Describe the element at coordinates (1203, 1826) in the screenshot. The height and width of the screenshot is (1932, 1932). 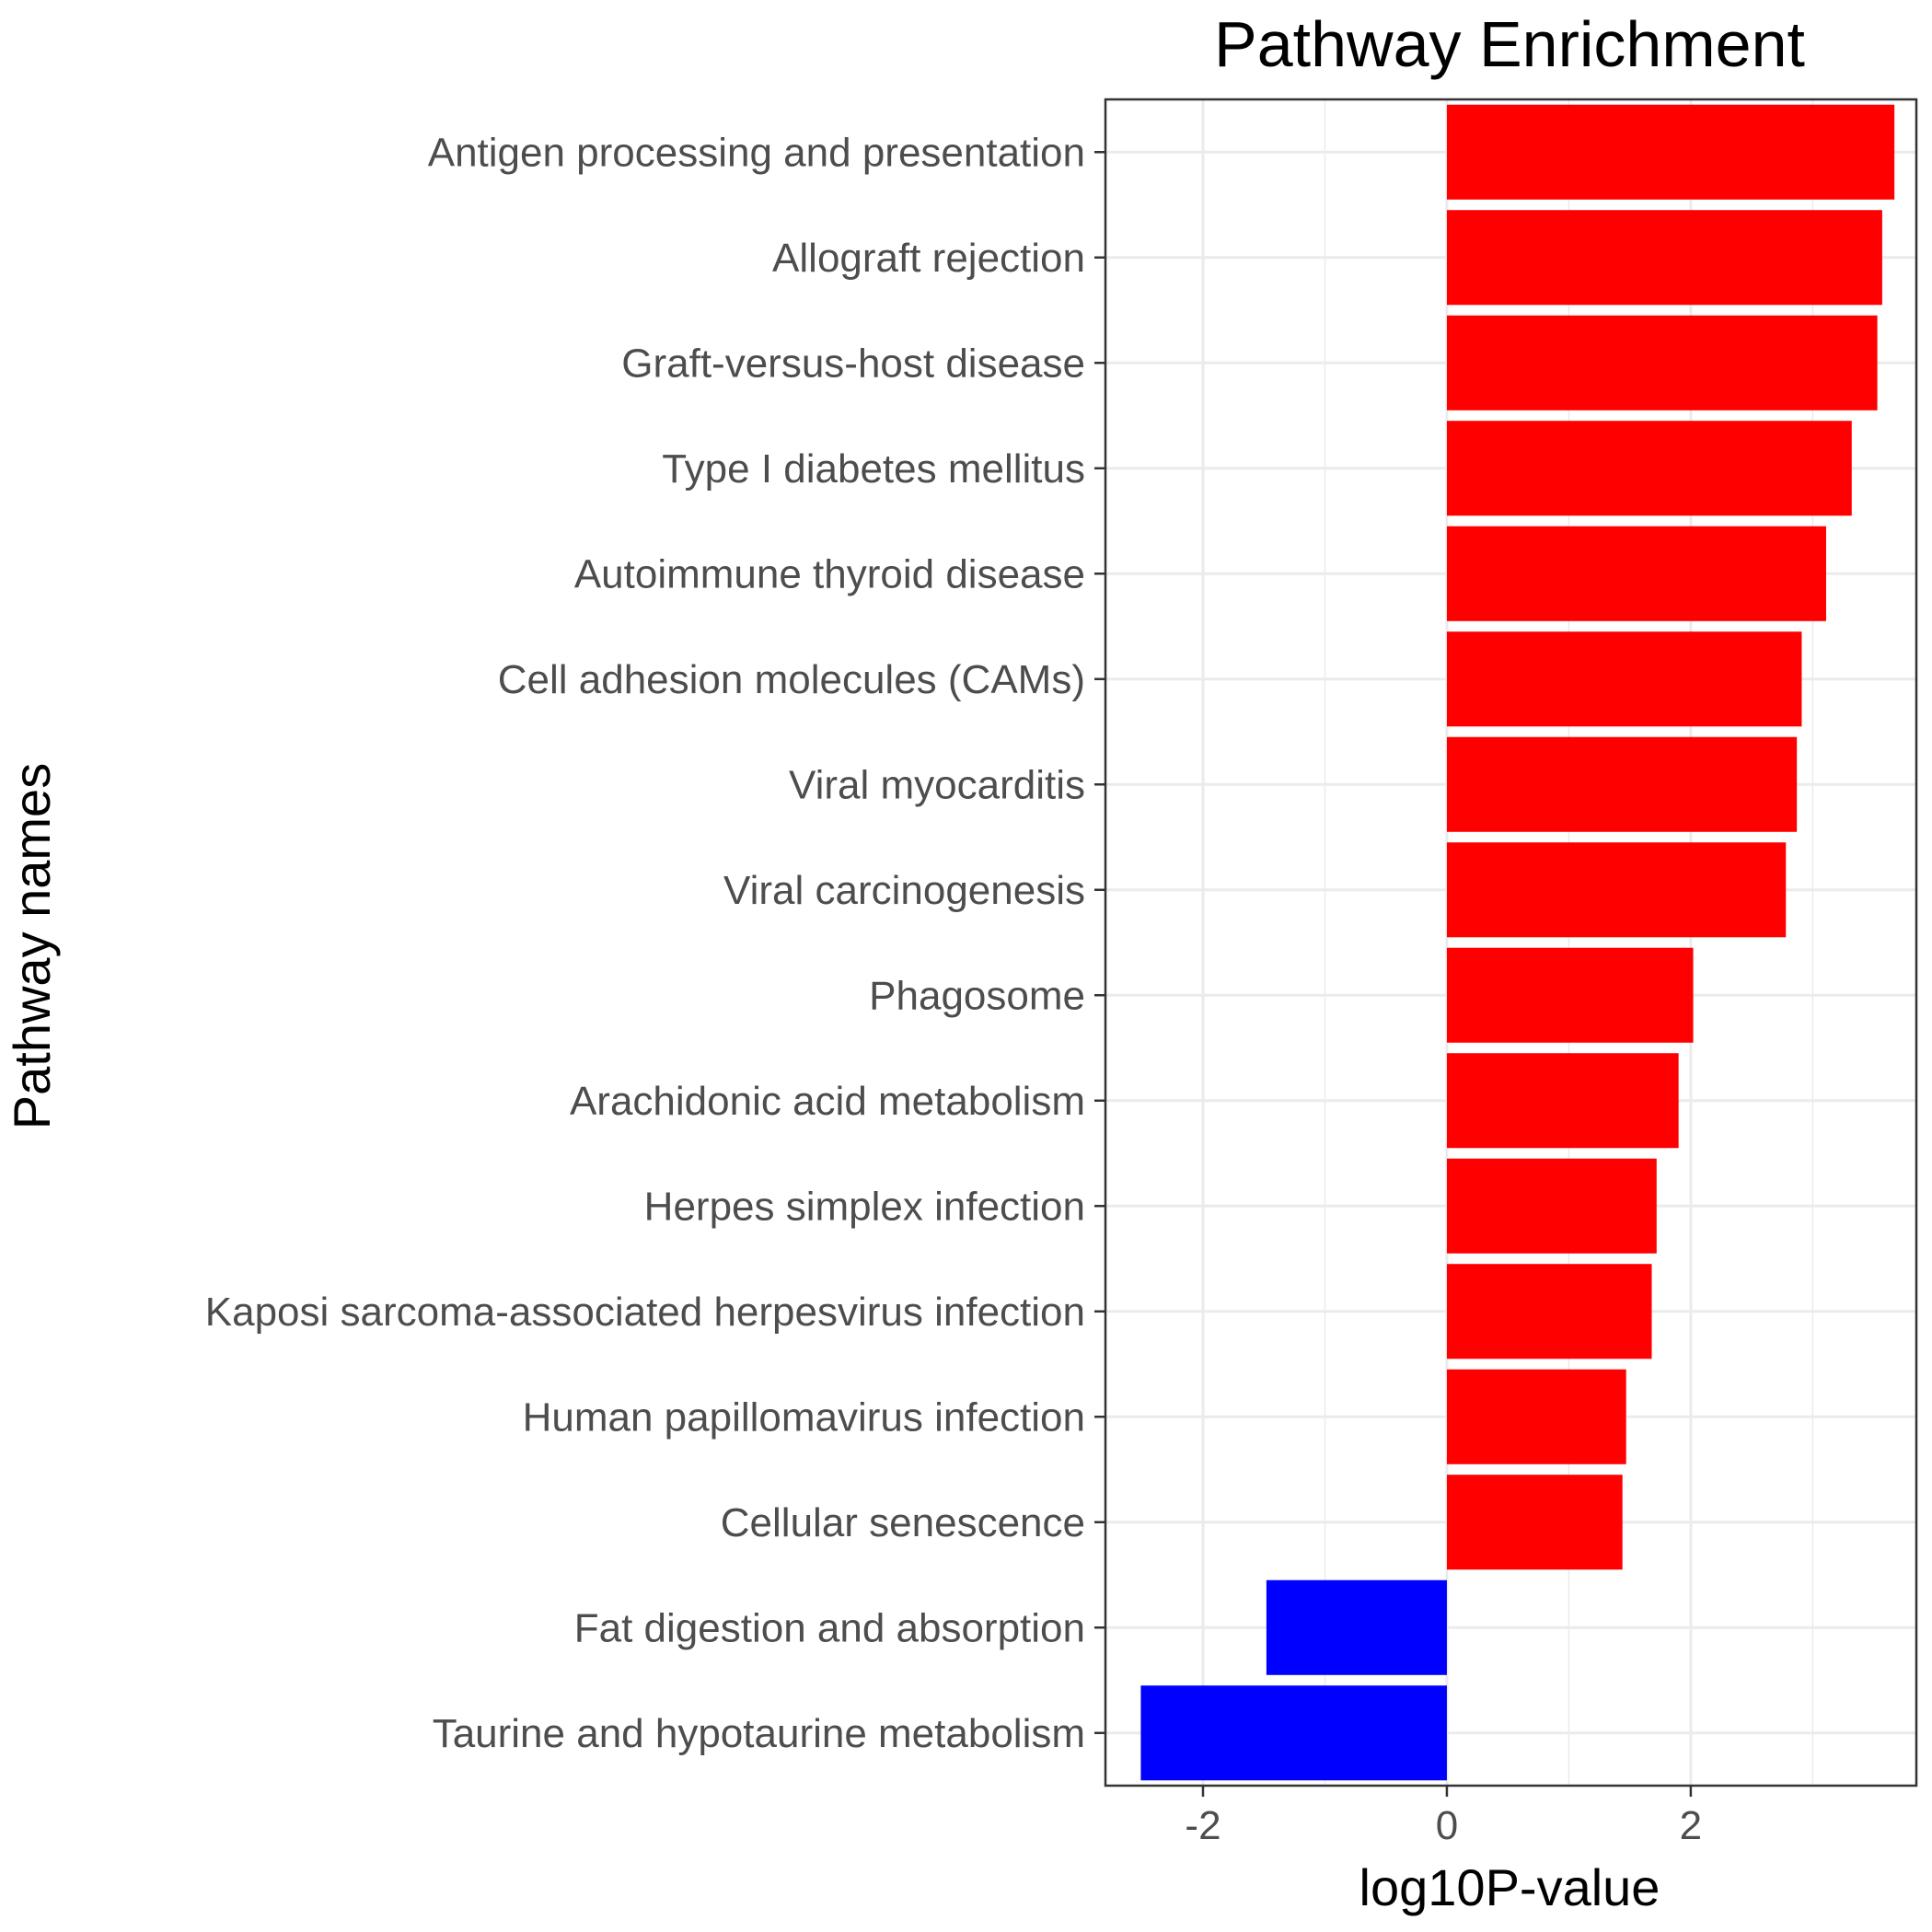
I see `x-tick-label: -2` at that location.